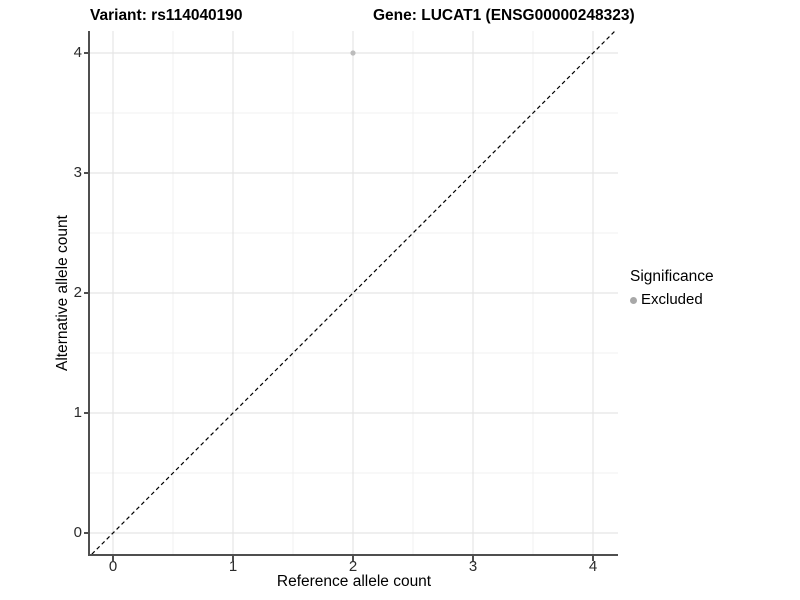 The height and width of the screenshot is (600, 800). What do you see at coordinates (77, 52) in the screenshot?
I see `y-tick-label: 4` at bounding box center [77, 52].